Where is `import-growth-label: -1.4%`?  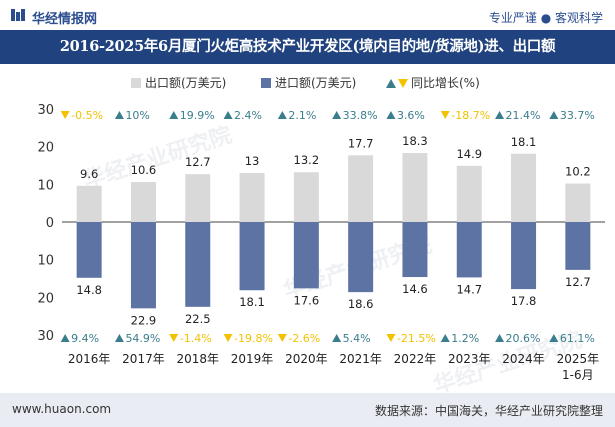 import-growth-label: -1.4% is located at coordinates (196, 338).